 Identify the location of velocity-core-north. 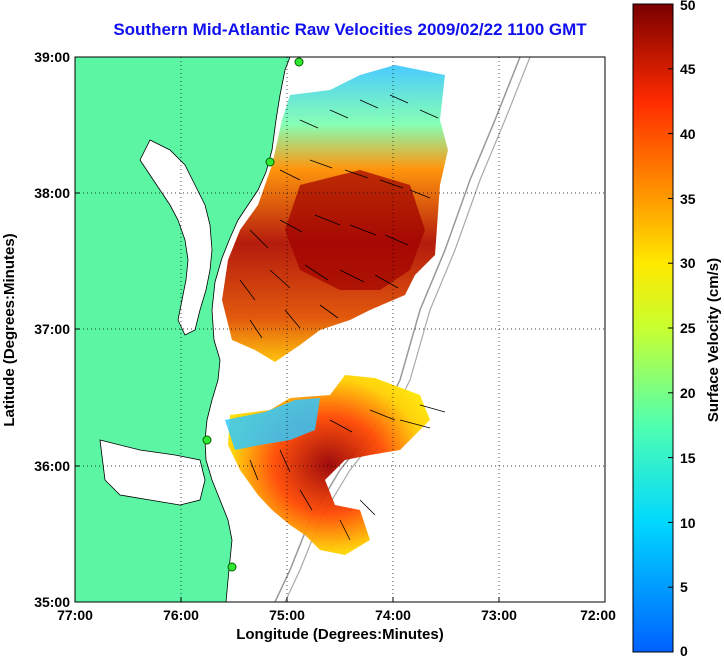
(355, 230).